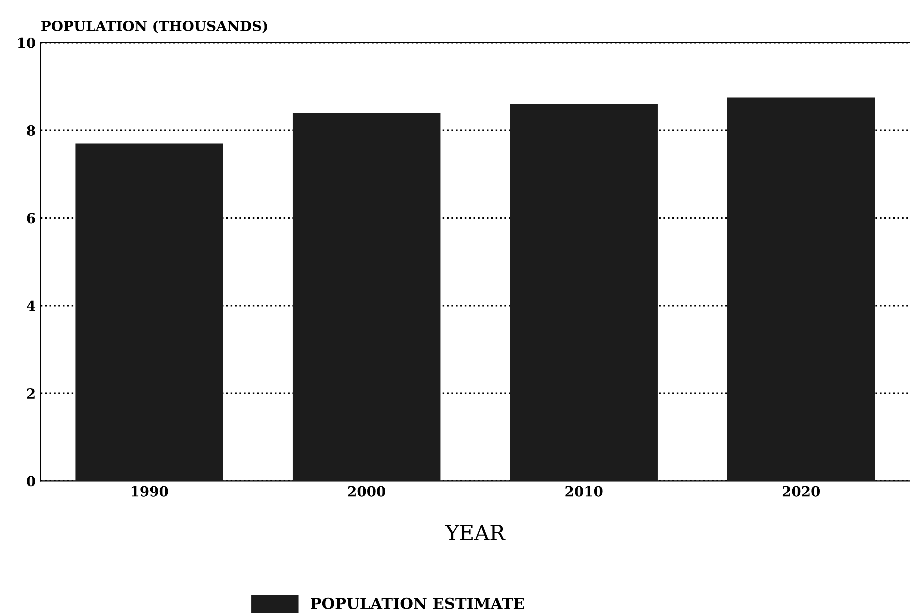 The width and height of the screenshot is (910, 613). I want to click on x-tick-label: 2000, so click(367, 491).